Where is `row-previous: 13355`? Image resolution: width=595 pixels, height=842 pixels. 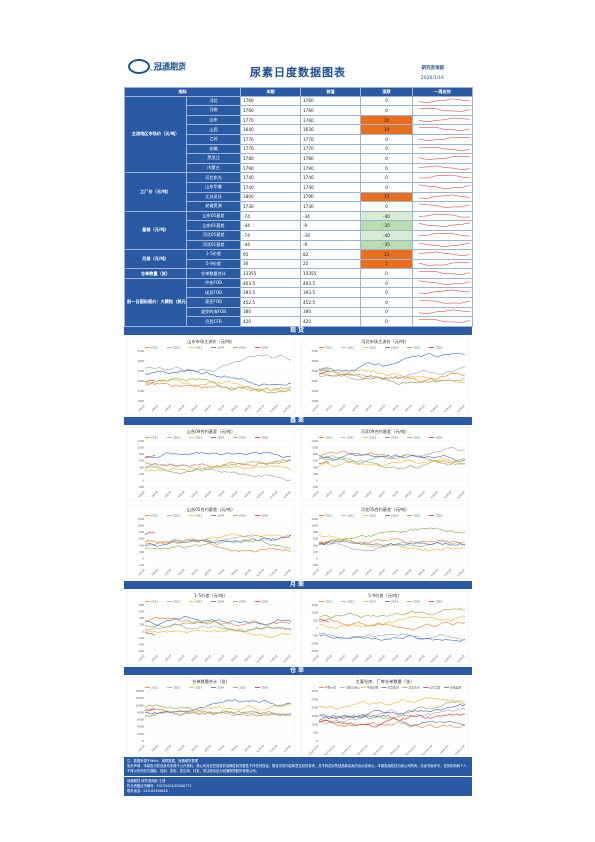 row-previous: 13355 is located at coordinates (331, 273).